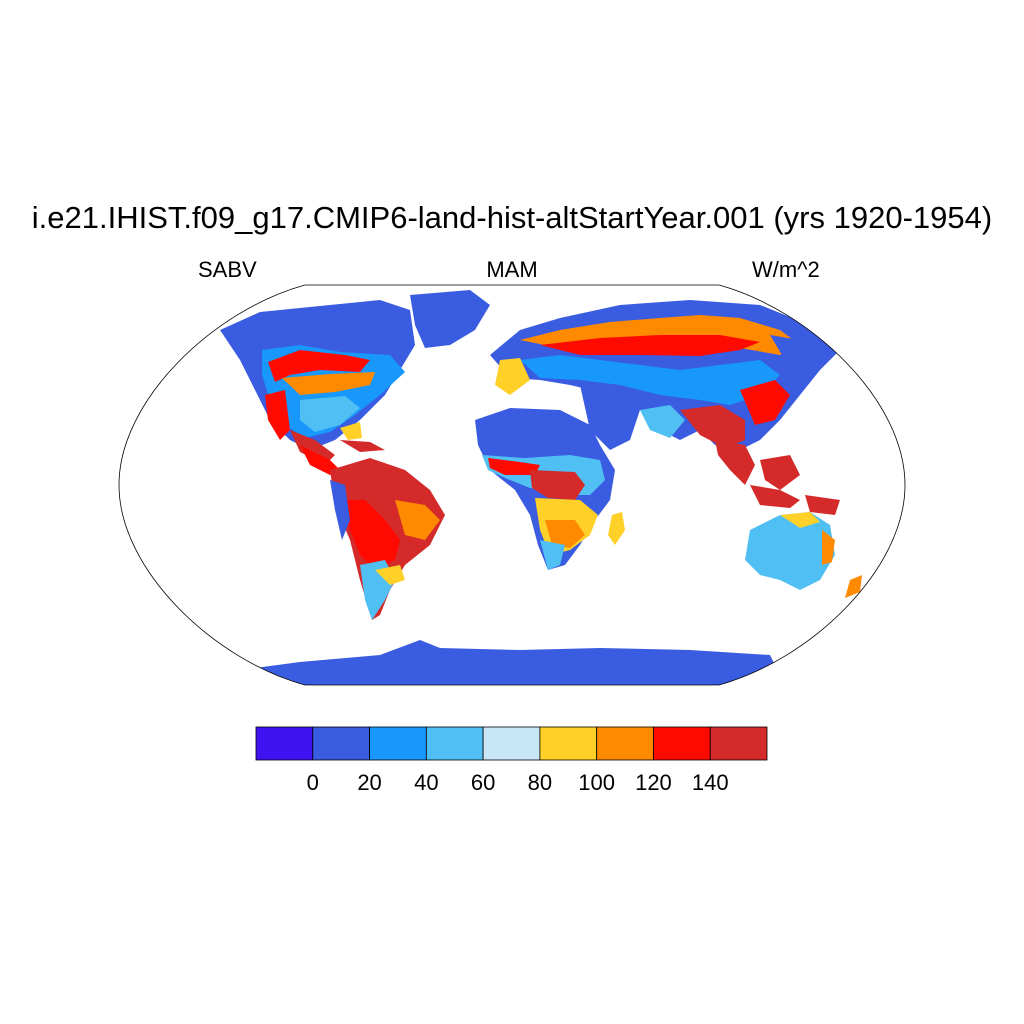 This screenshot has width=1024, height=1024. Describe the element at coordinates (387, 539) in the screenshot. I see `south-america` at that location.